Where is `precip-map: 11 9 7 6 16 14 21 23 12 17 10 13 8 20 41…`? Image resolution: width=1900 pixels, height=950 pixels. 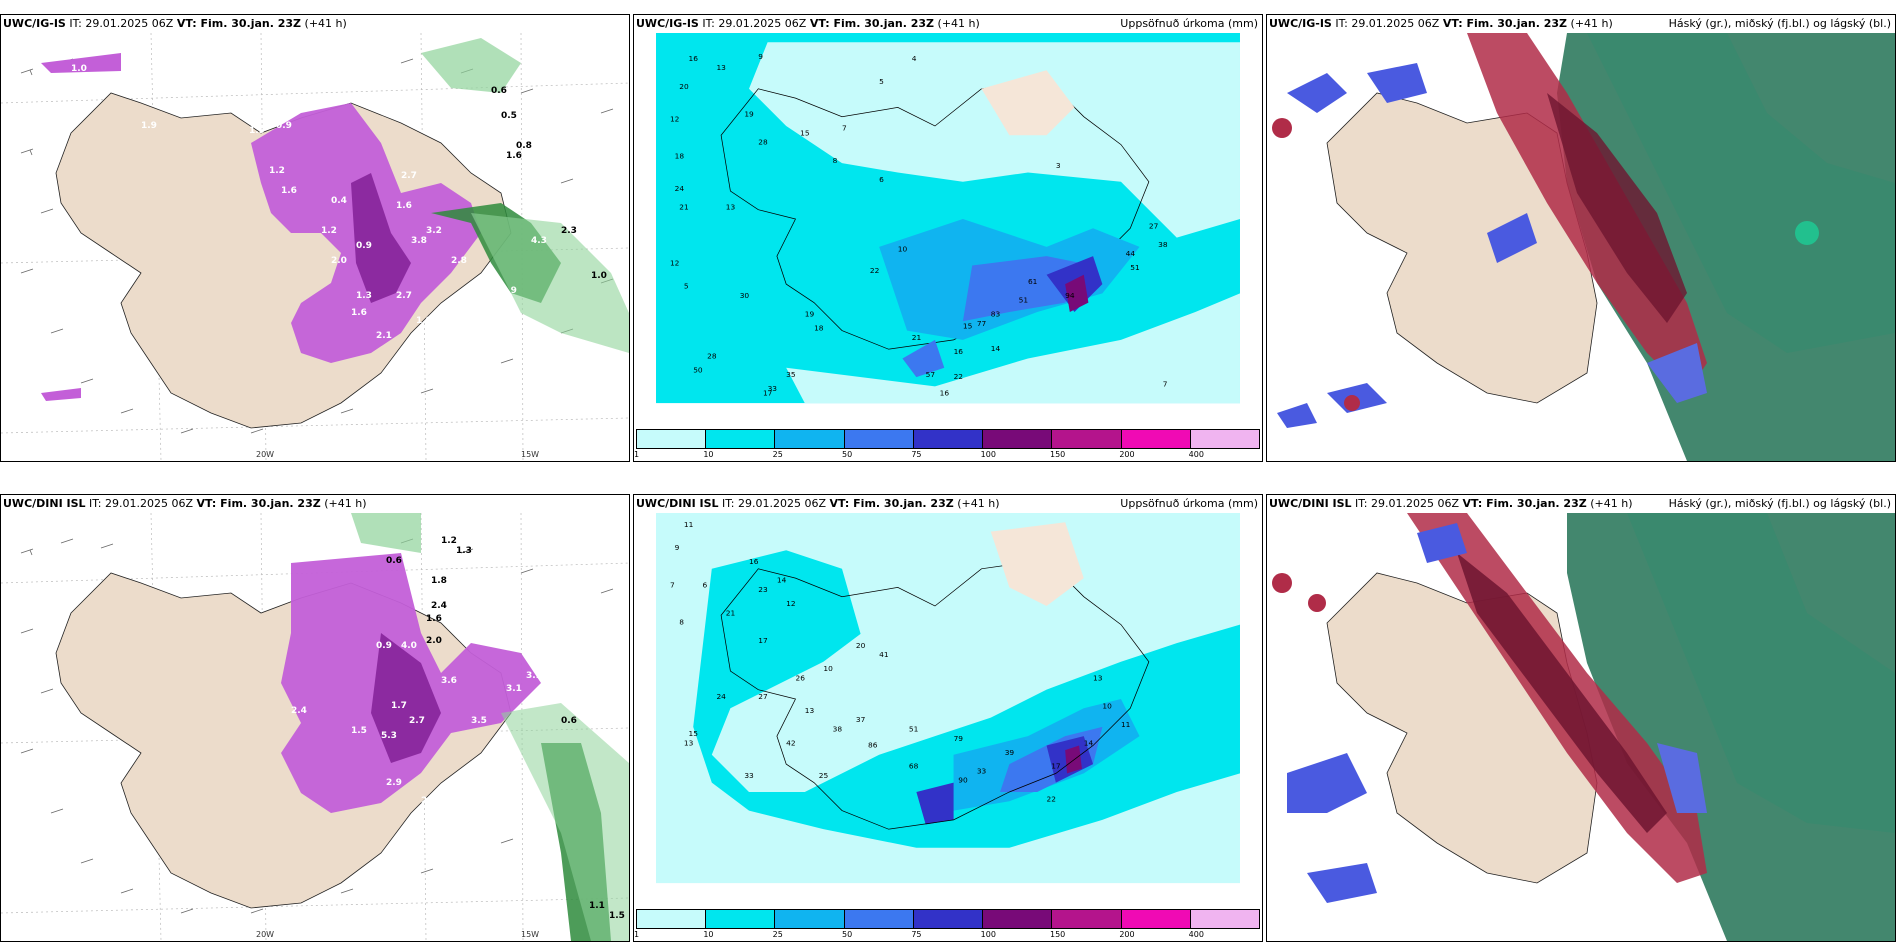
precip-map: 11 9 7 6 16 14 21 23 12 17 10 13 8 20 41… is located at coordinates (948, 698).